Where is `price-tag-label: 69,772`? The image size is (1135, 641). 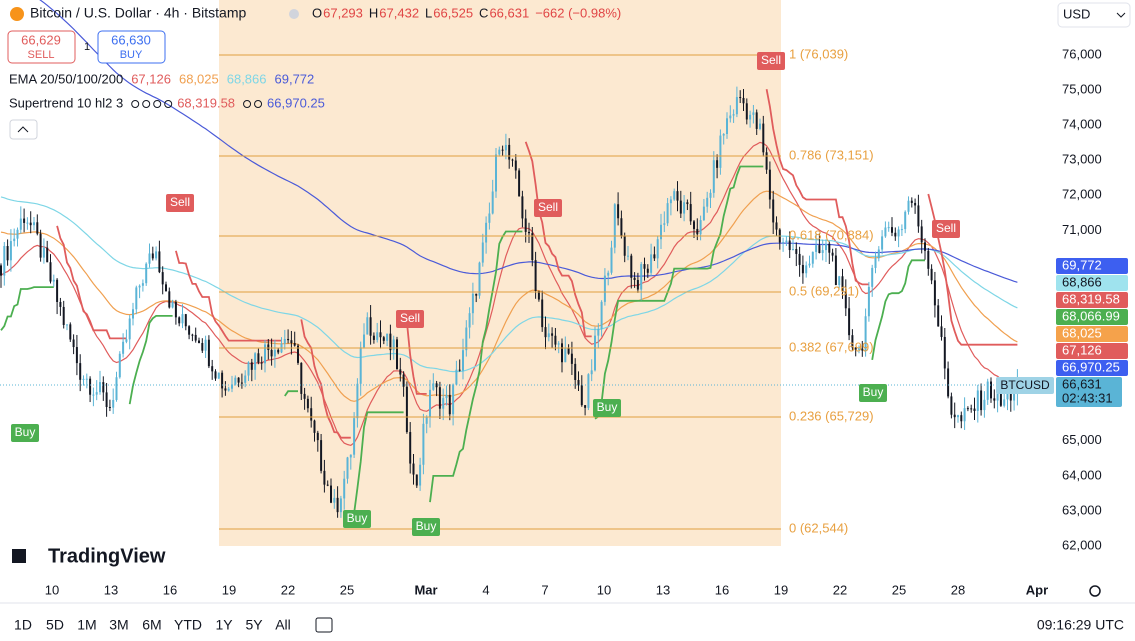 price-tag-label: 69,772 is located at coordinates (1082, 264).